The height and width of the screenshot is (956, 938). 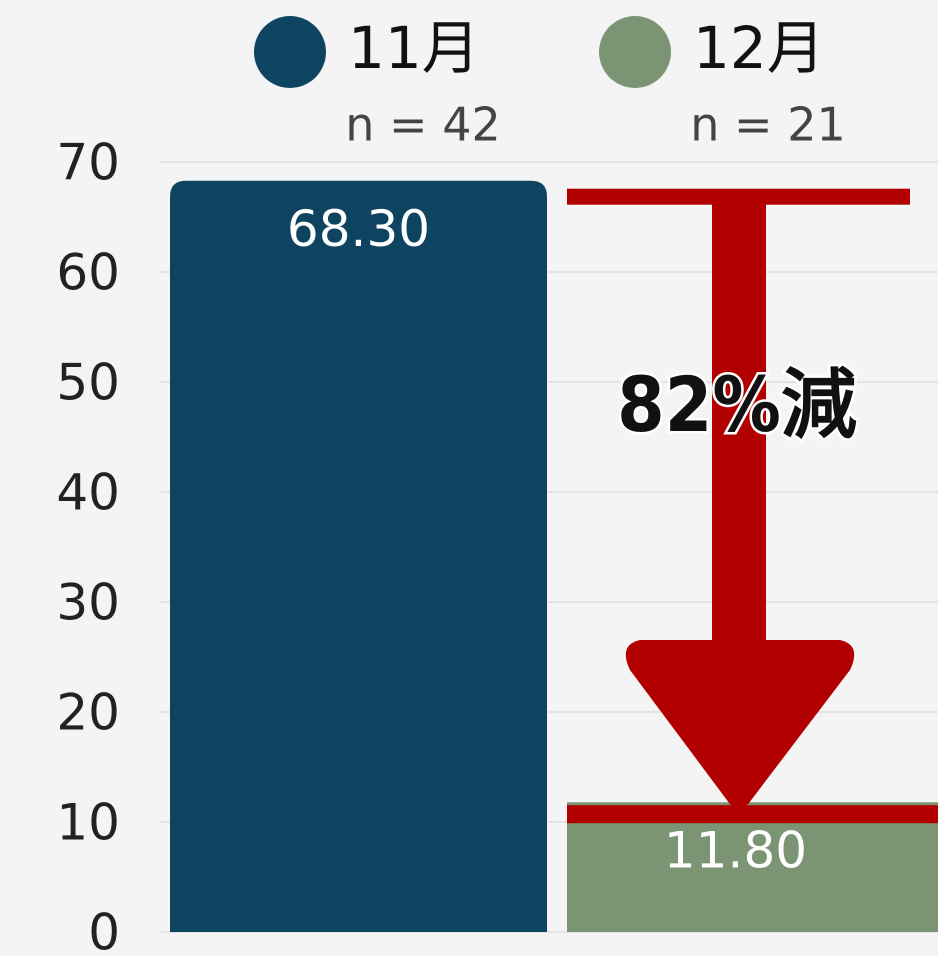 I want to click on value-label: 68.30, so click(x=358, y=229).